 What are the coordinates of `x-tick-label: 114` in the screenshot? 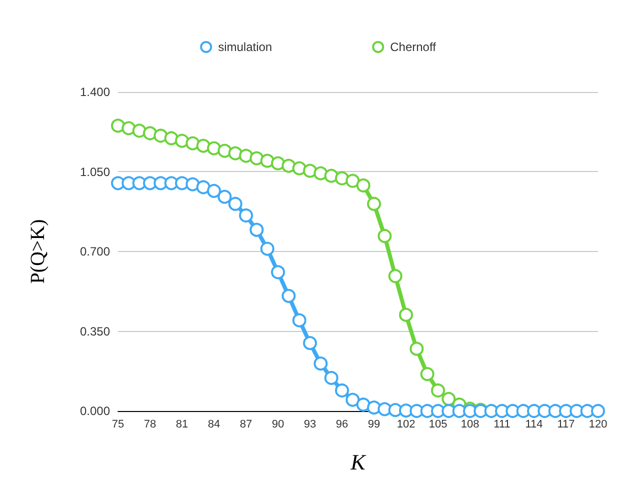 It's located at (534, 424).